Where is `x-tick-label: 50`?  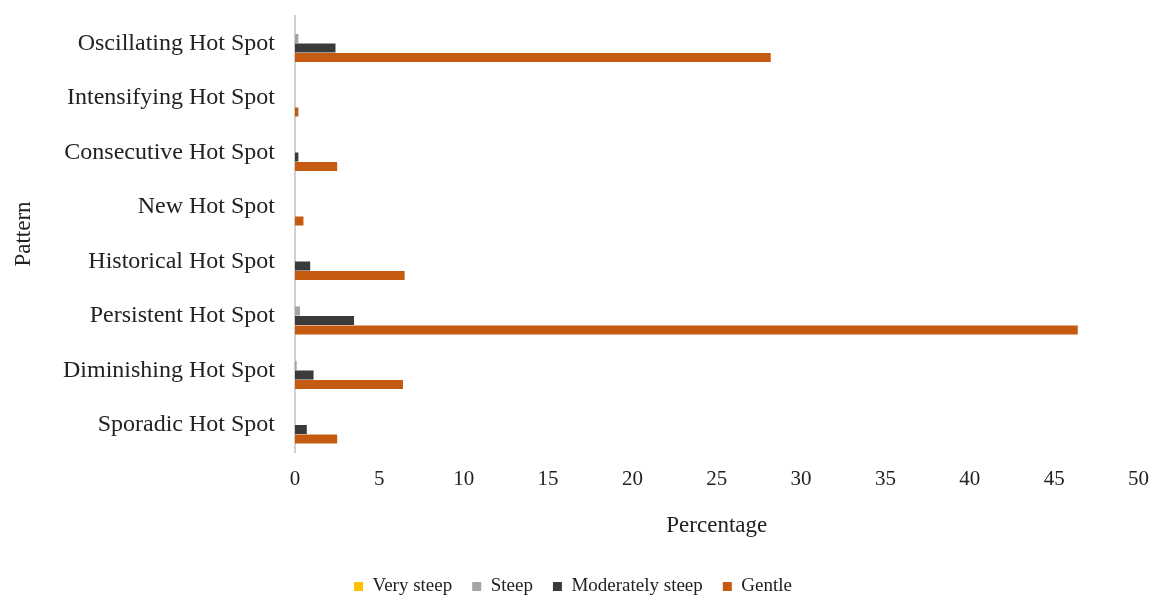 x-tick-label: 50 is located at coordinates (1138, 478).